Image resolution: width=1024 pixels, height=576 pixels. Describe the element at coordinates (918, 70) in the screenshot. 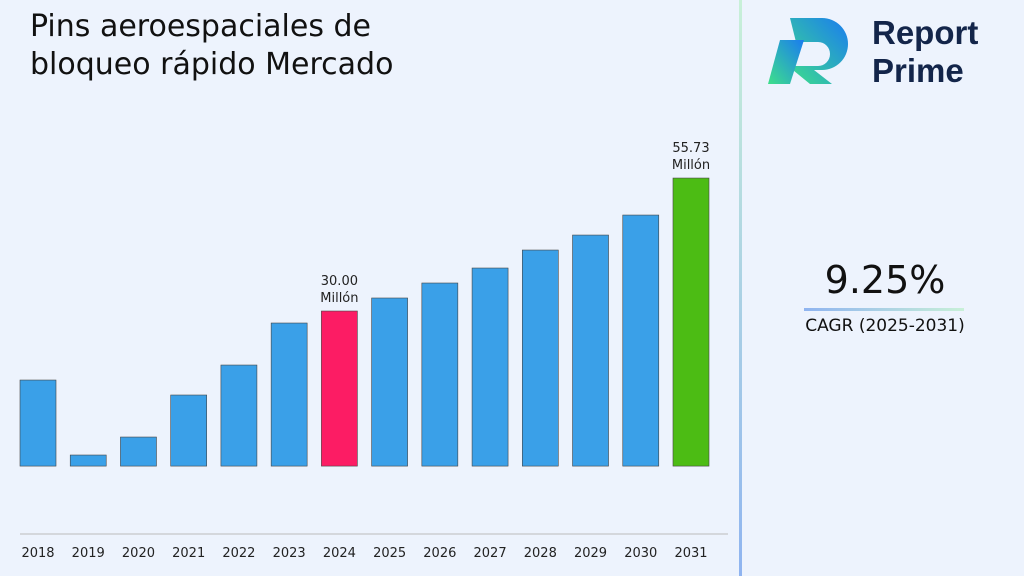

I see `logo-line: Prime` at that location.